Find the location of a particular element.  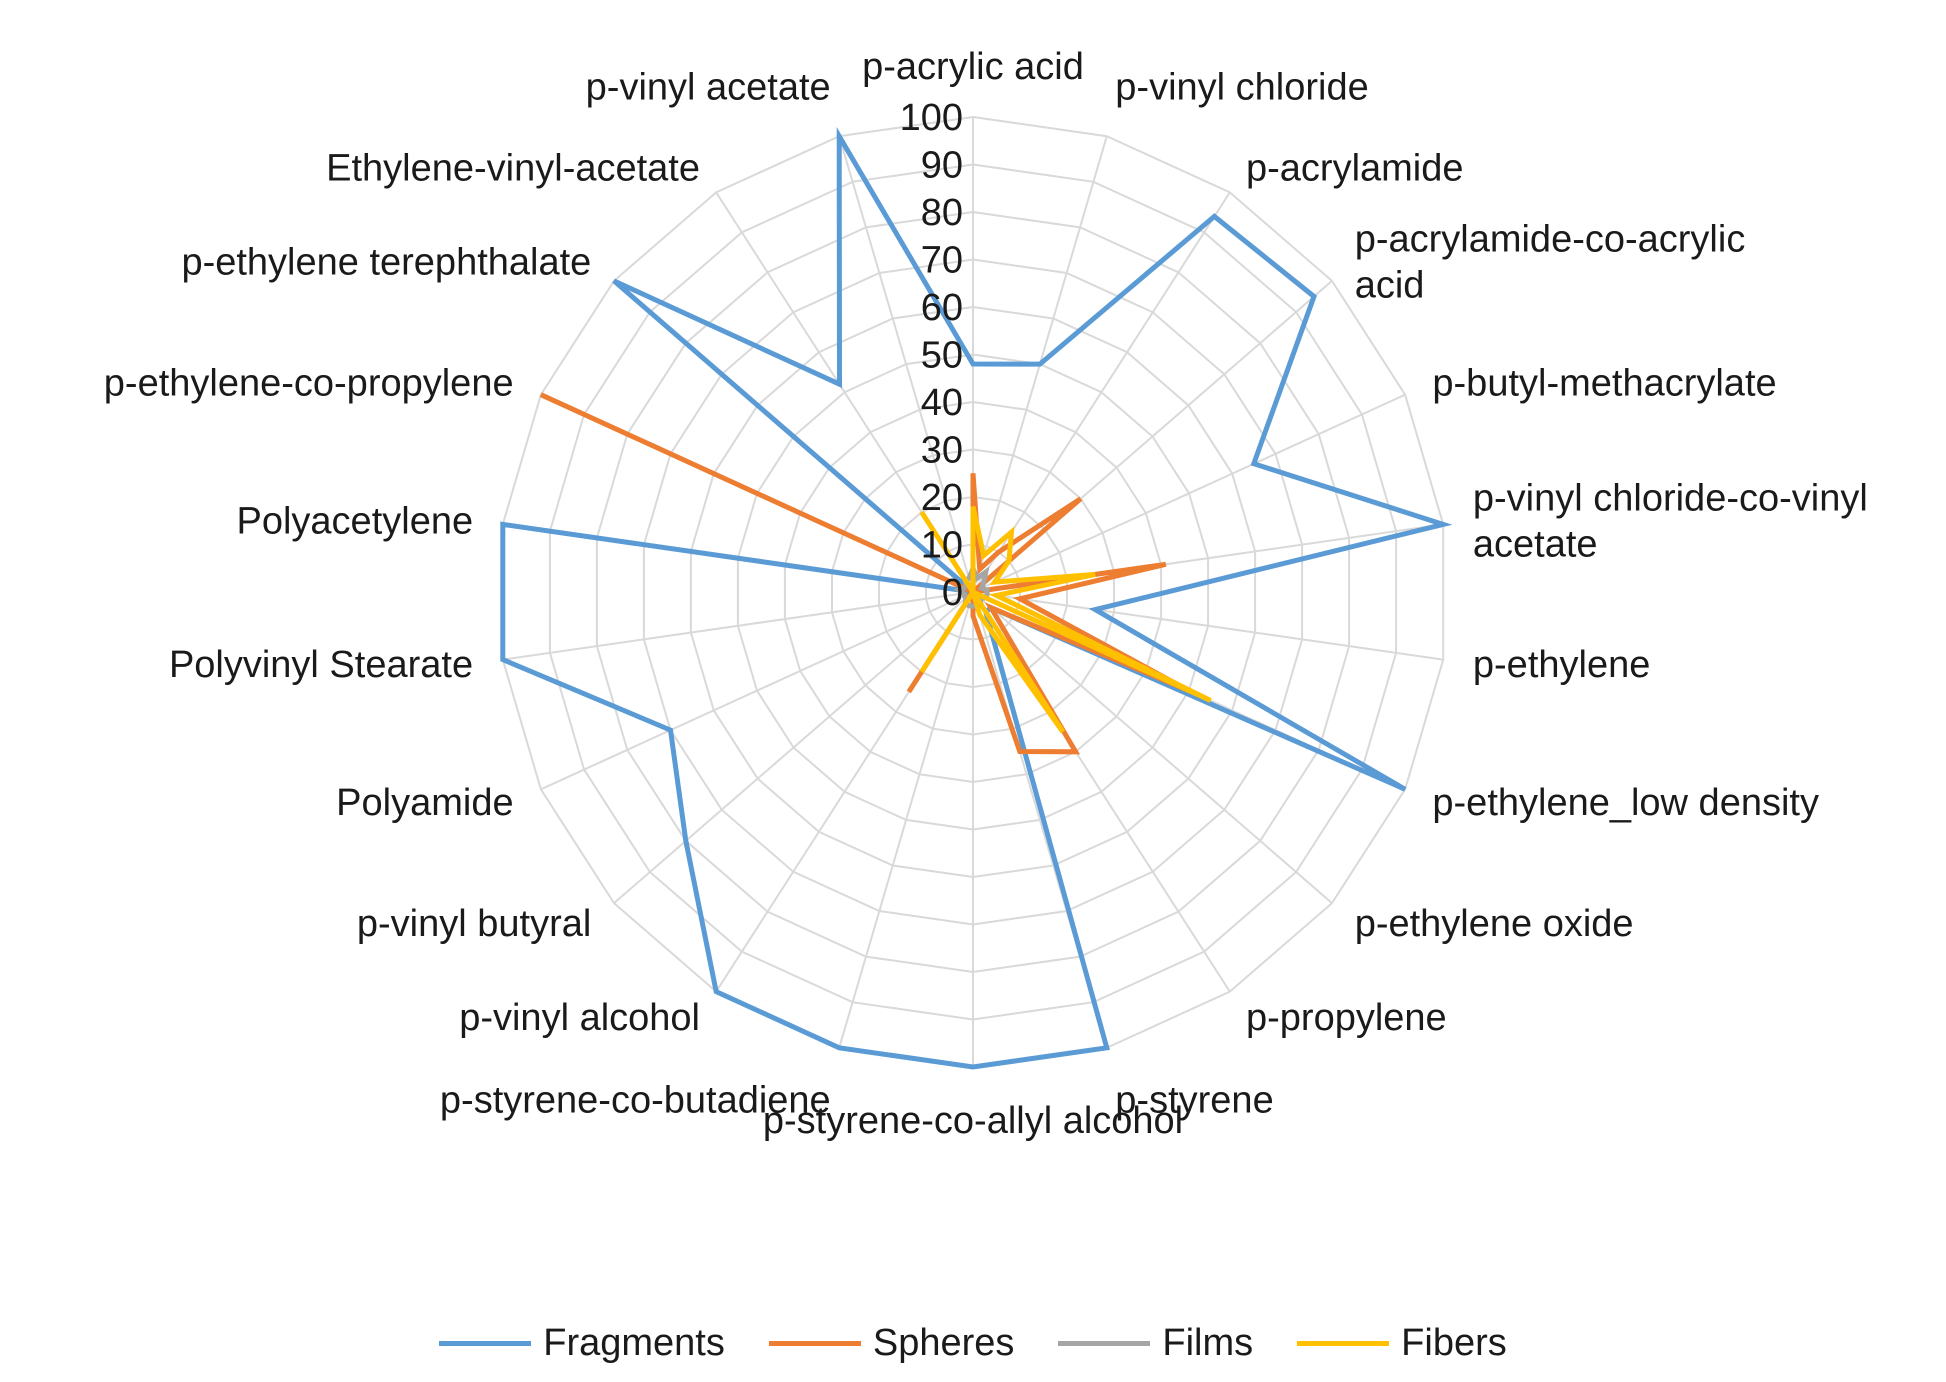

category-label: Ethylene-vinyl-acetate is located at coordinates (513, 169).